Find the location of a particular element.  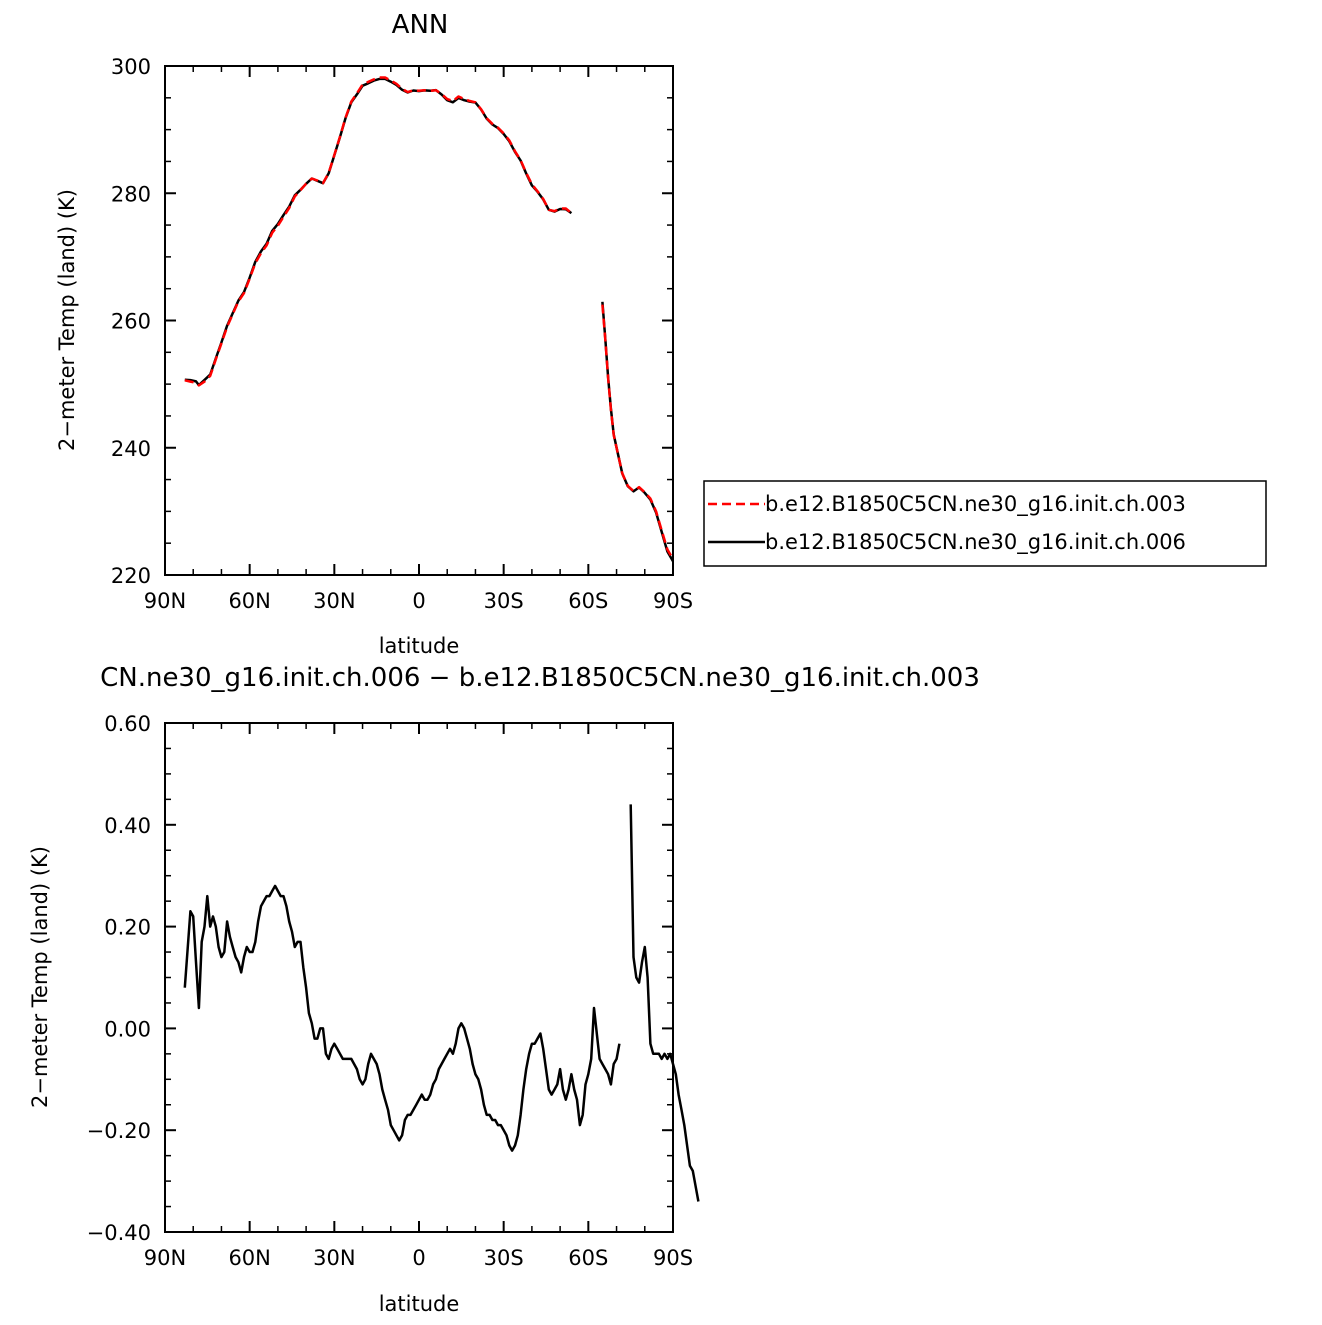

top-chart-title: ANN is located at coordinates (420, 25).